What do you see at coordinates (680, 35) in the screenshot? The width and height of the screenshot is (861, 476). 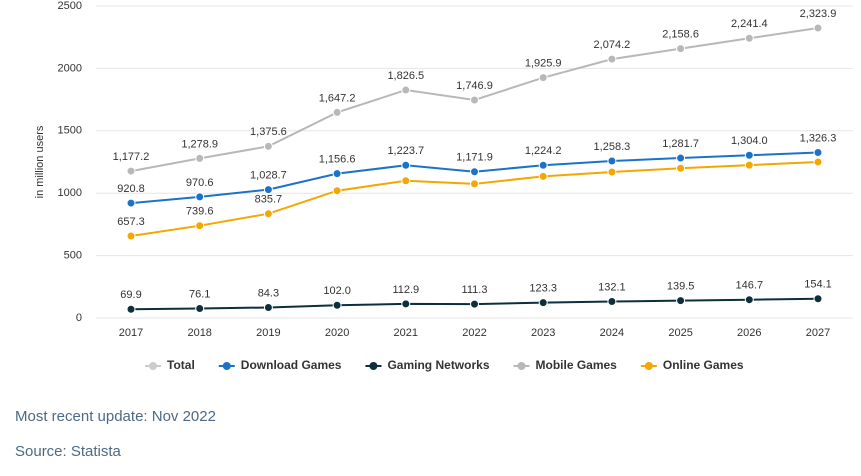 I see `data-label: 2,158.6` at bounding box center [680, 35].